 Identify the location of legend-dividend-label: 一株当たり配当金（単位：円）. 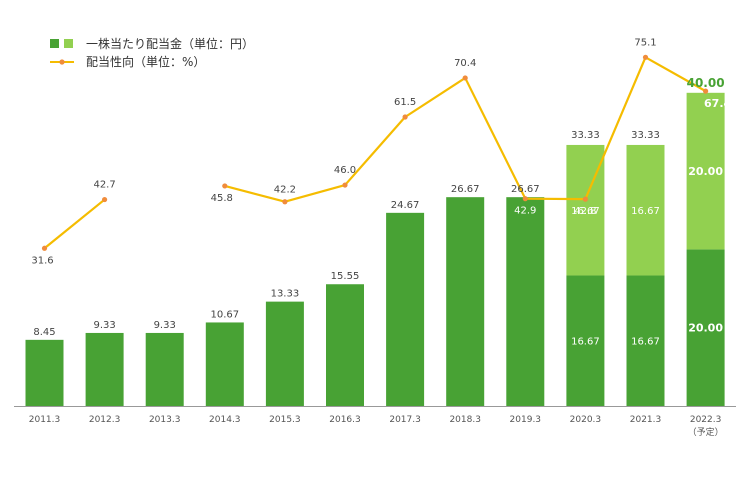
(170, 43).